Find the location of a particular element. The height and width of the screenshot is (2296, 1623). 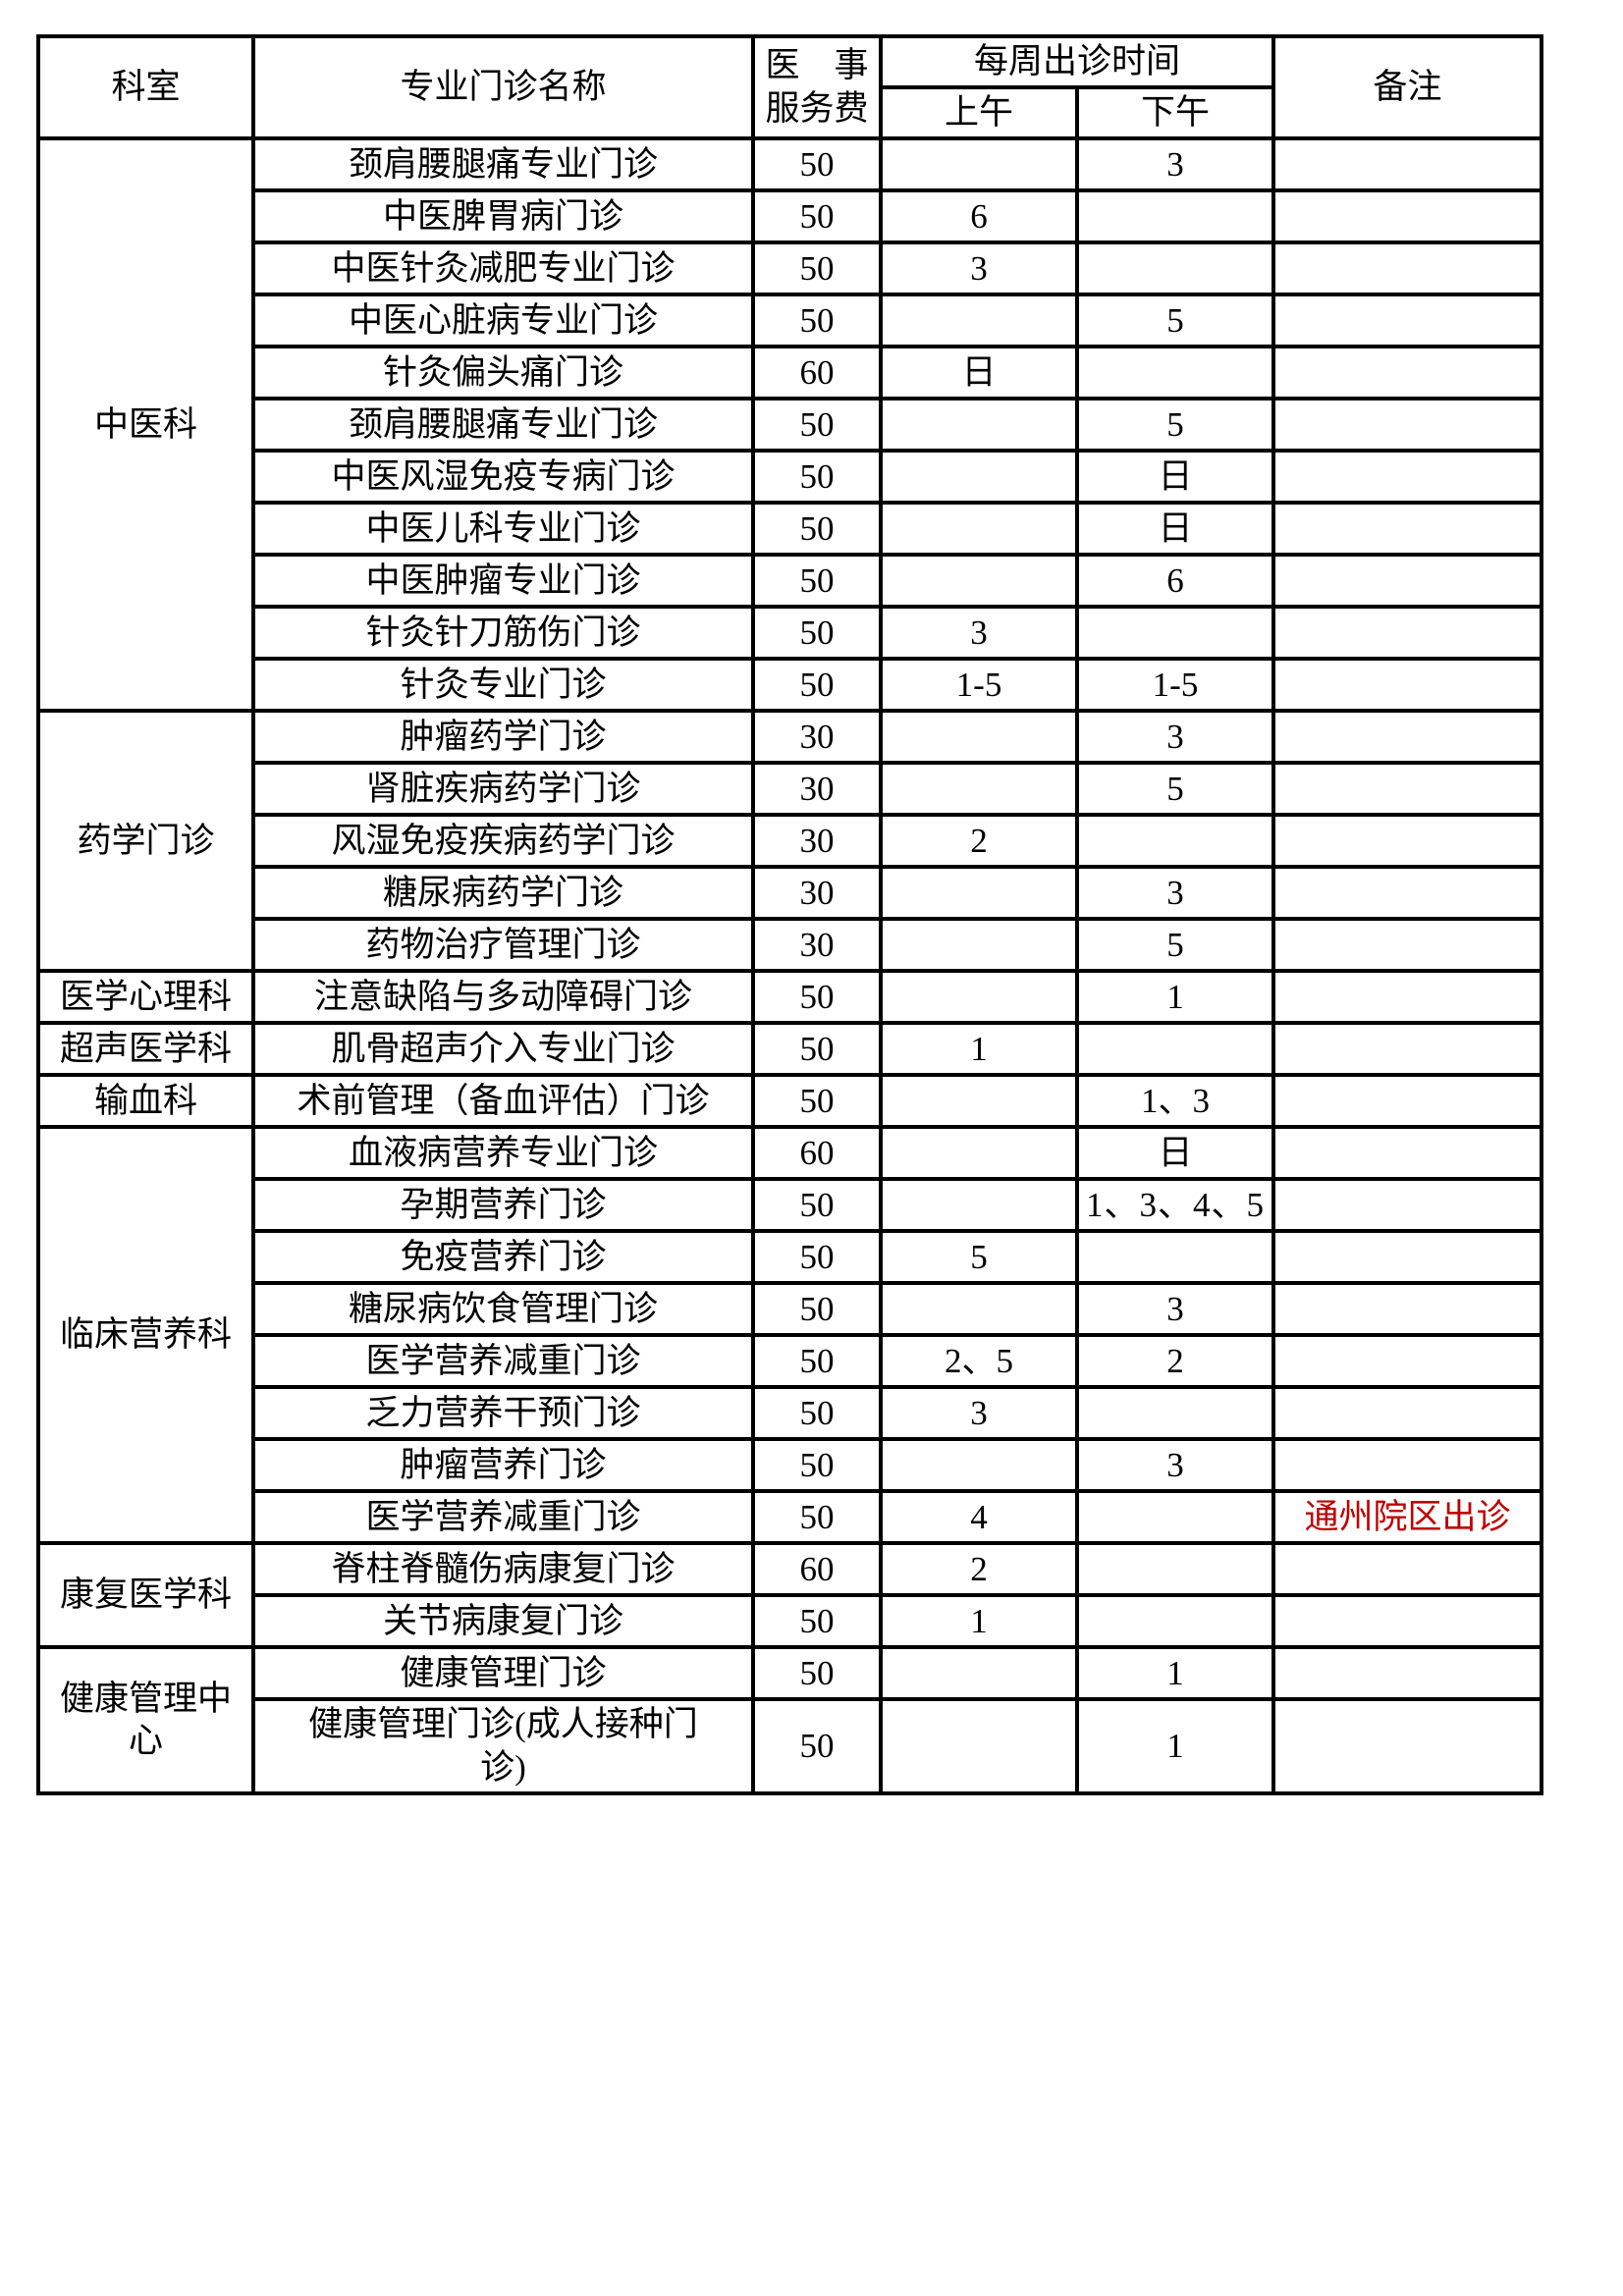

clinic-name-cell: 药物治疗管理门诊 is located at coordinates (503, 945).